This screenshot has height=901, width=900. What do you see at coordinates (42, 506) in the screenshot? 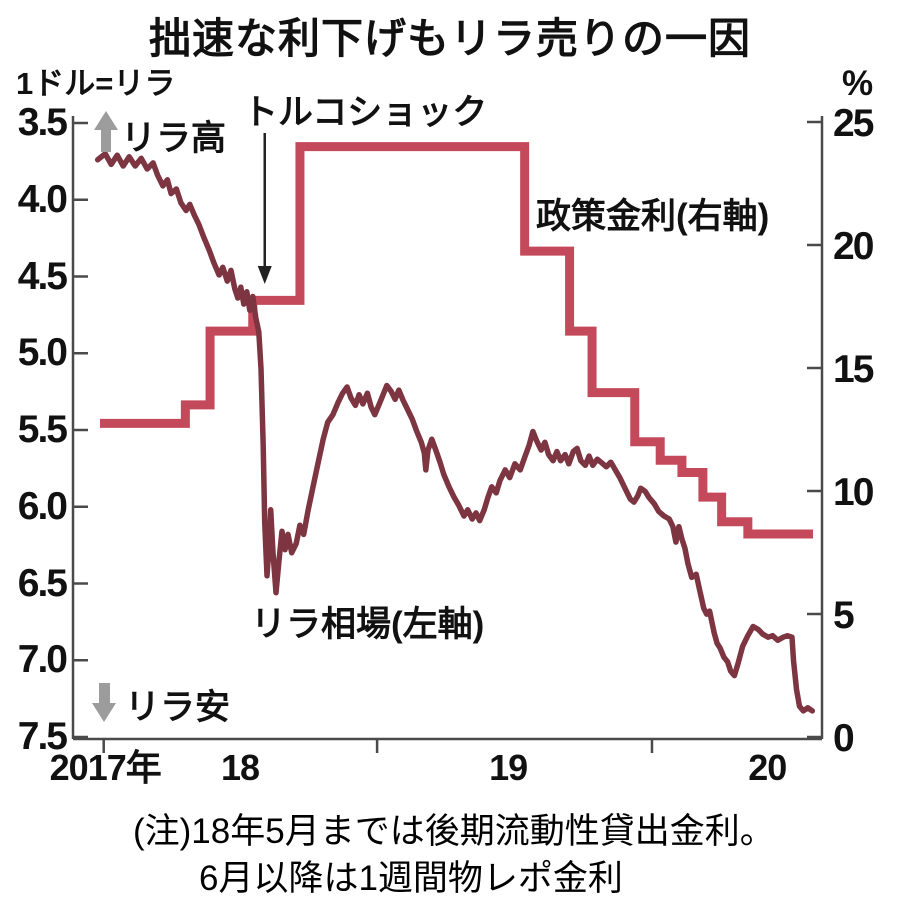
I see `left-tick-label: 6.0` at bounding box center [42, 506].